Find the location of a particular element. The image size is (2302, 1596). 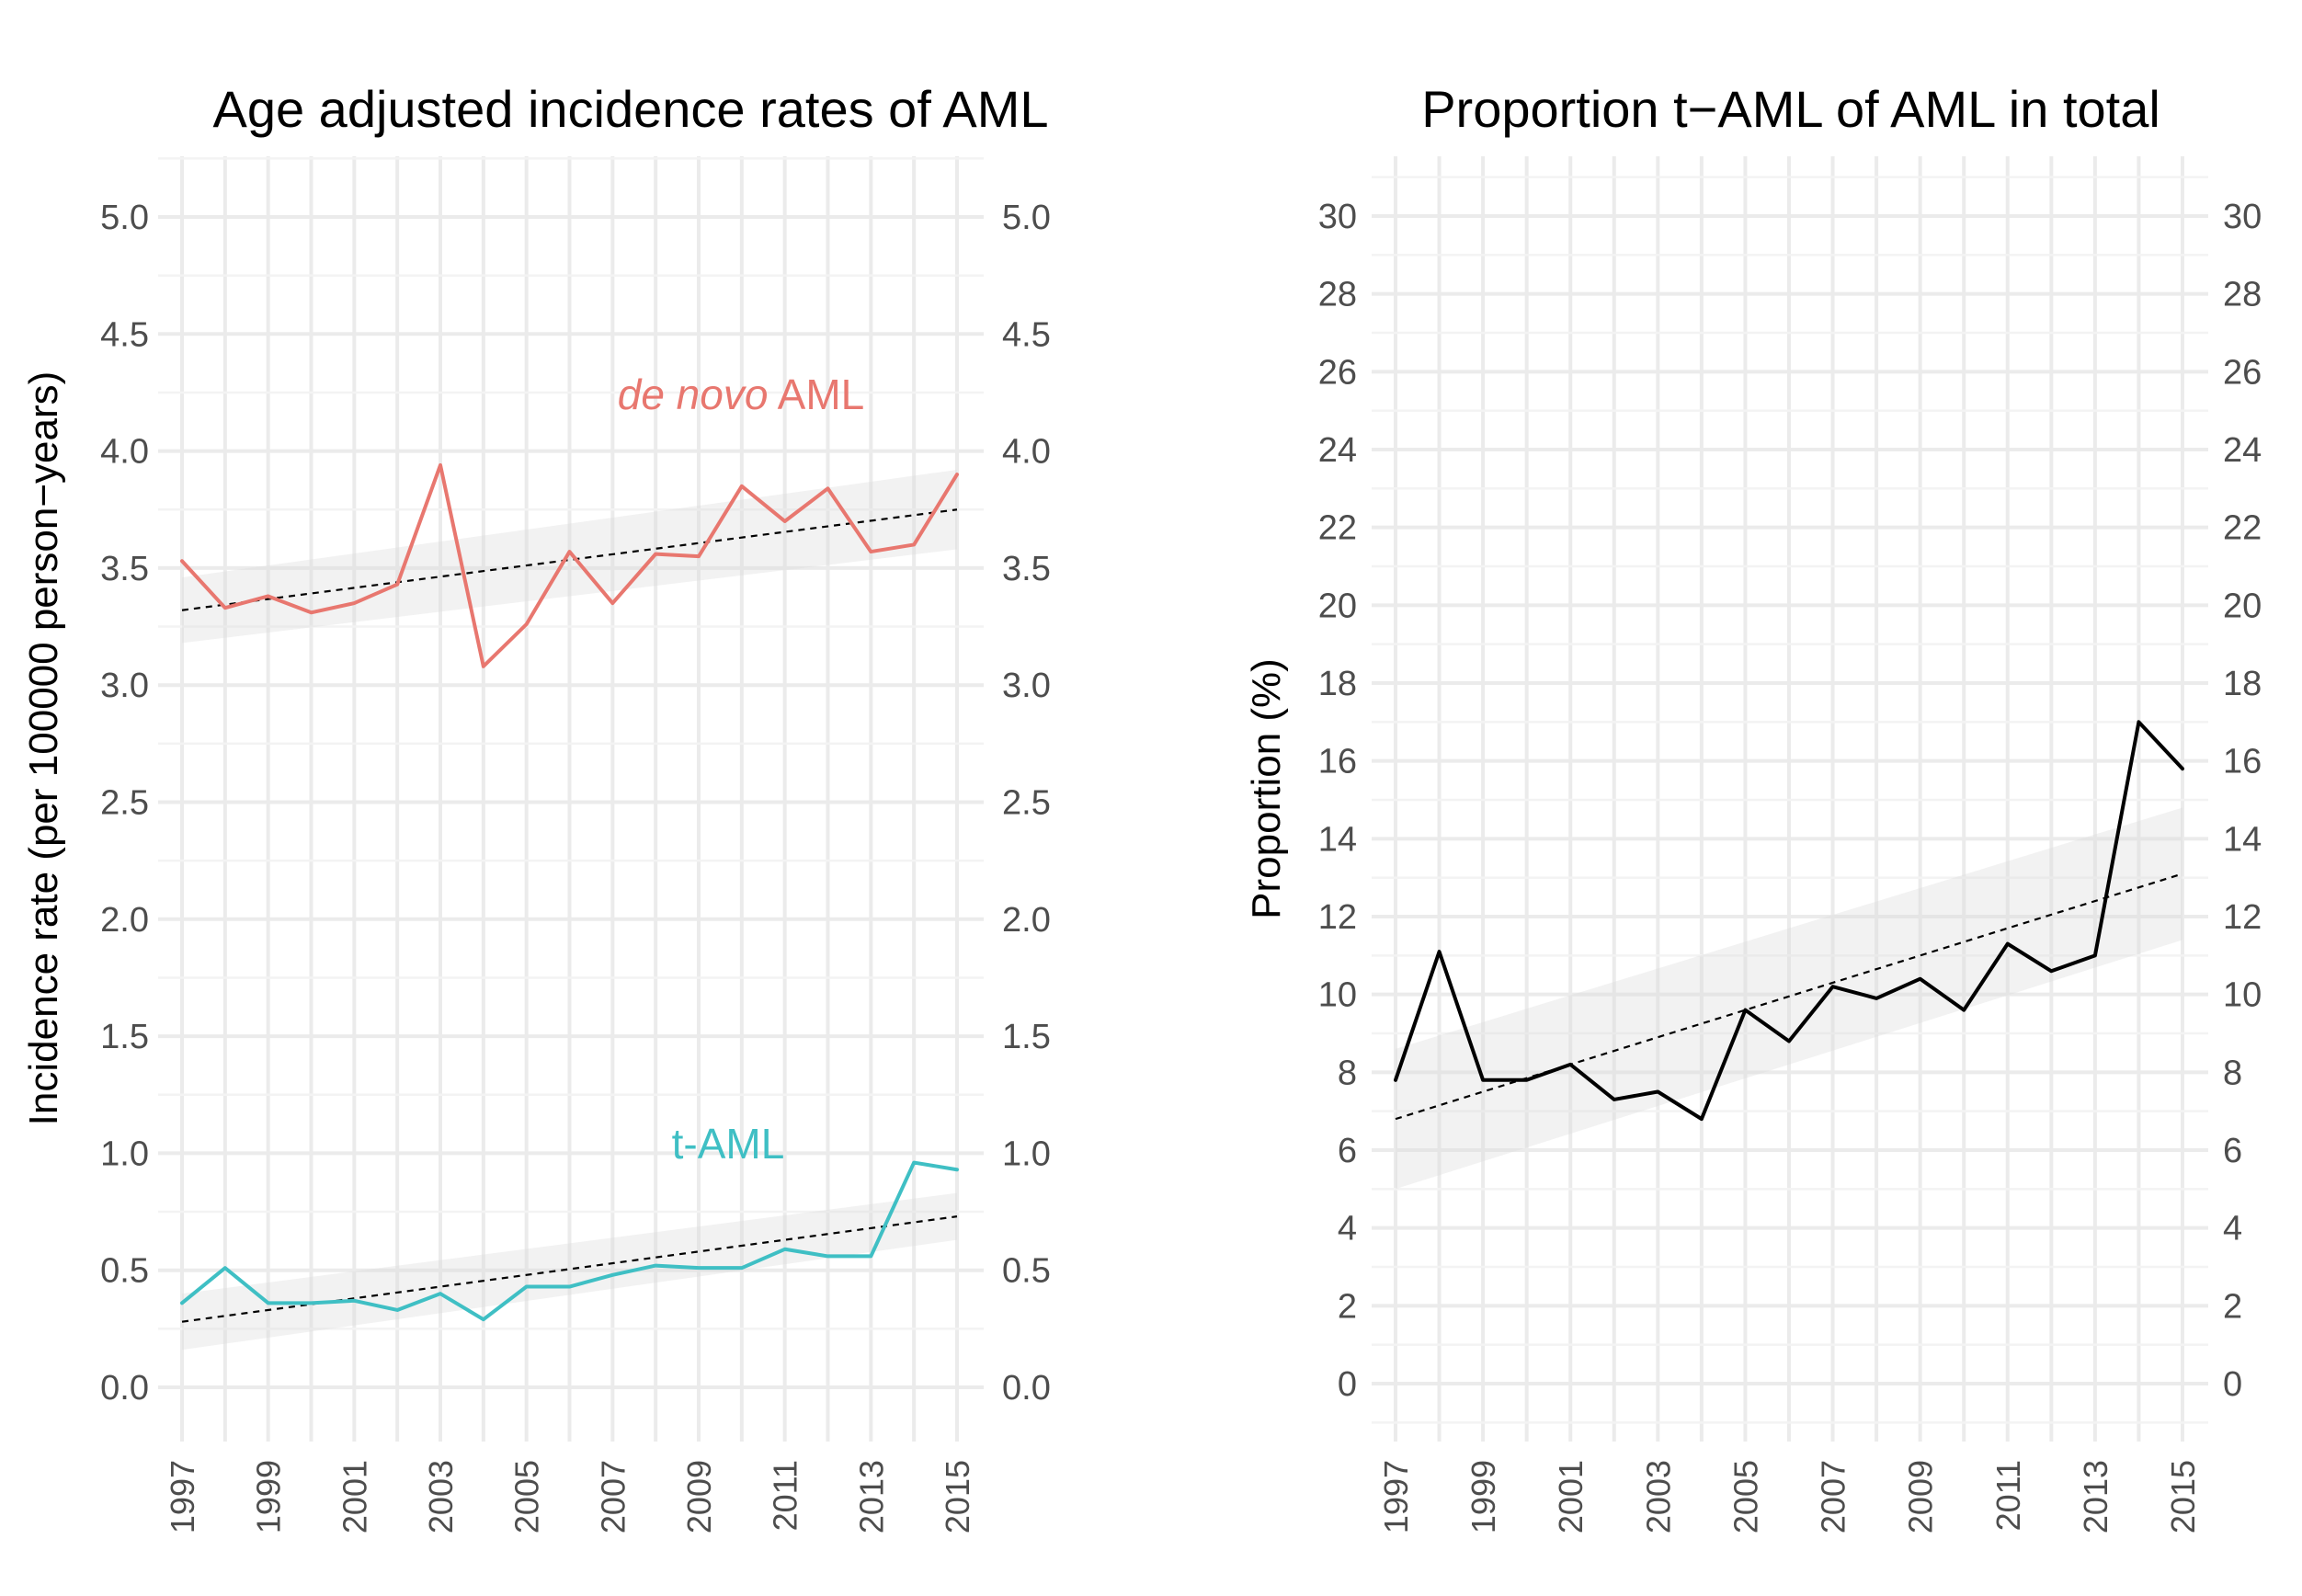

proportion-chart-title: Proportion t−AML of AML in total is located at coordinates (1790, 109).